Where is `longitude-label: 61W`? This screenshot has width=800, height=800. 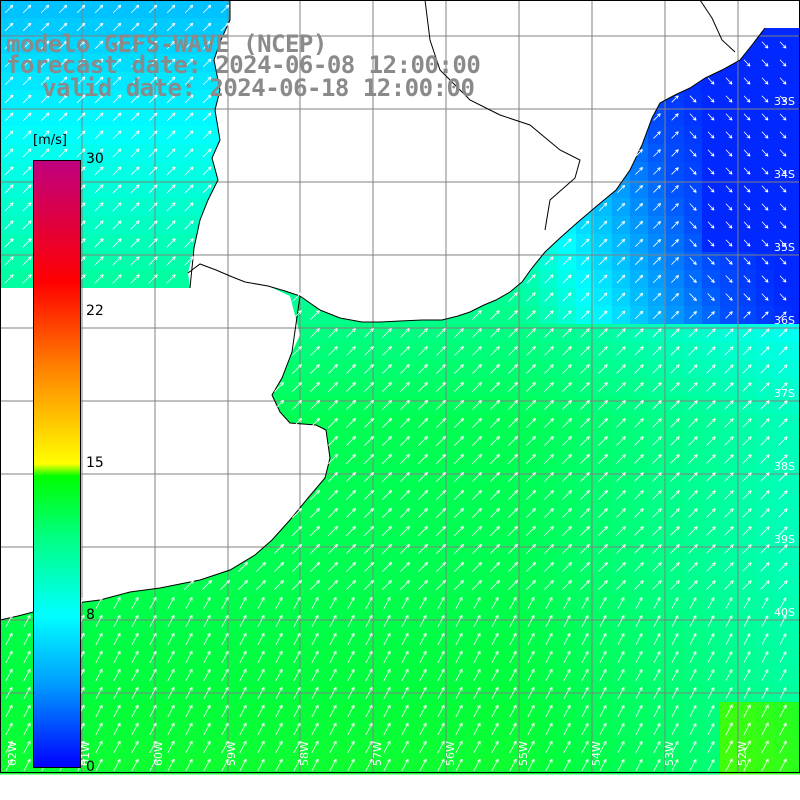 longitude-label: 61W is located at coordinates (85, 753).